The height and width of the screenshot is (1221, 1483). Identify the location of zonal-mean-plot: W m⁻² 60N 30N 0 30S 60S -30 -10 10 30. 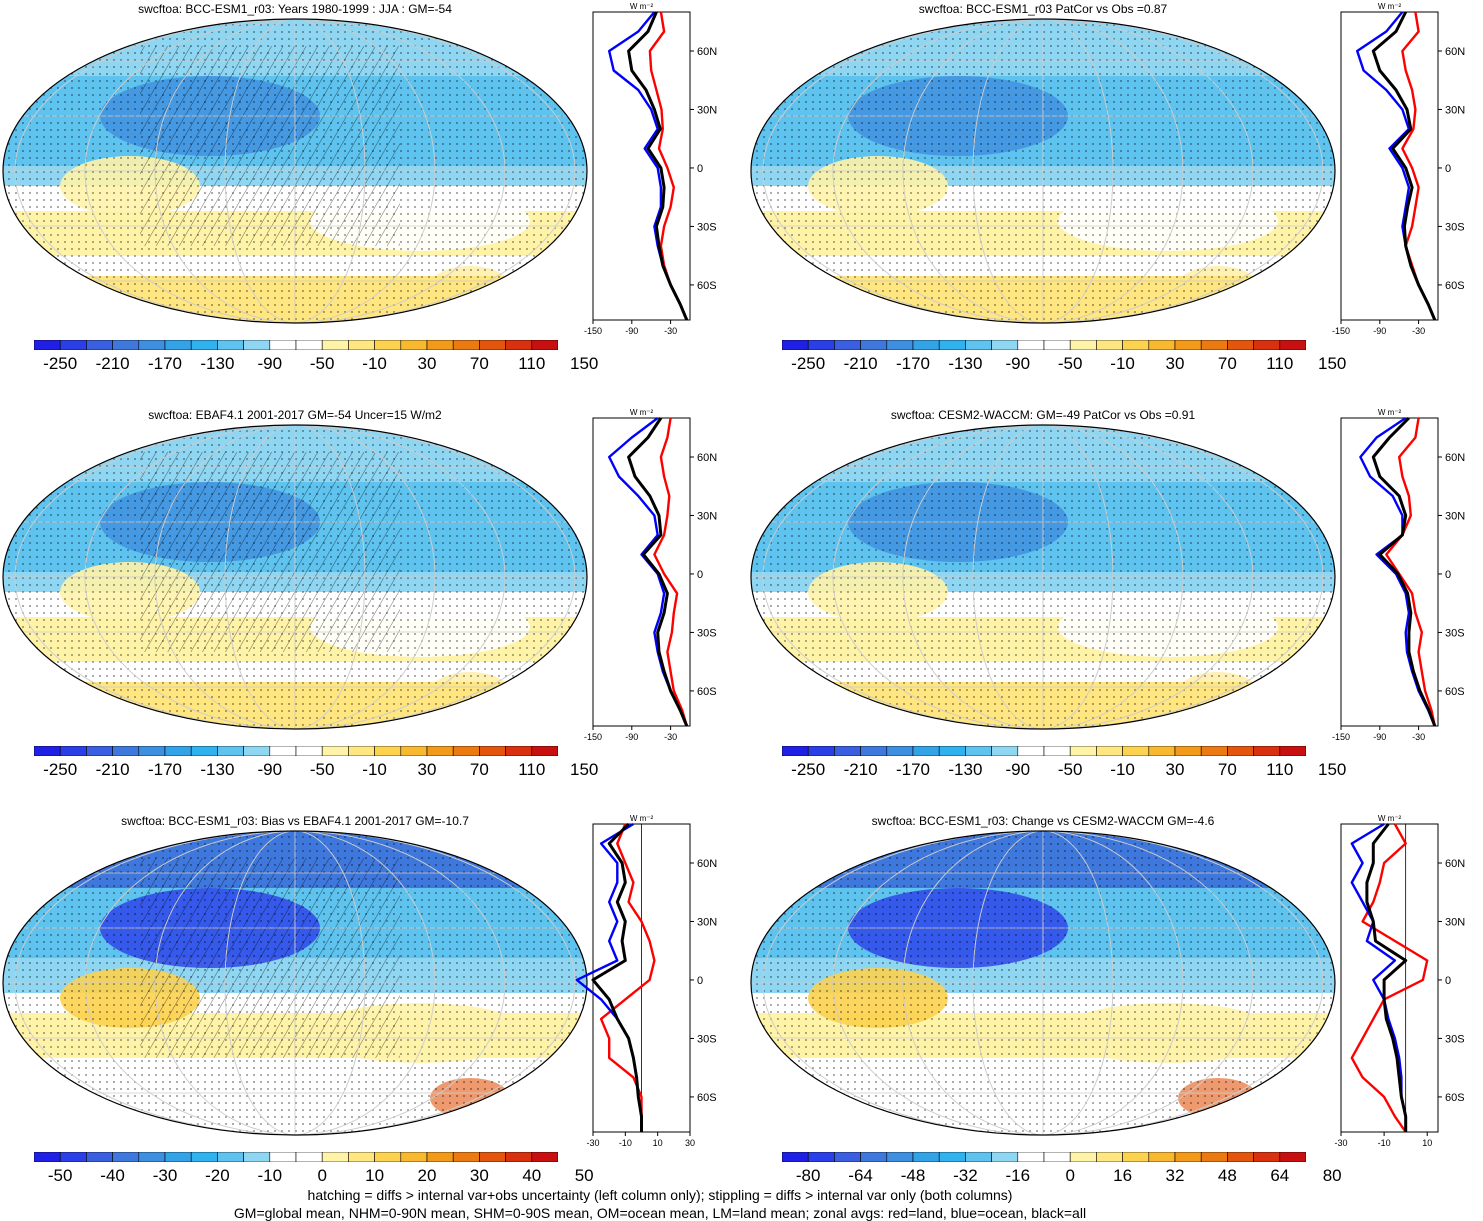
(646, 981).